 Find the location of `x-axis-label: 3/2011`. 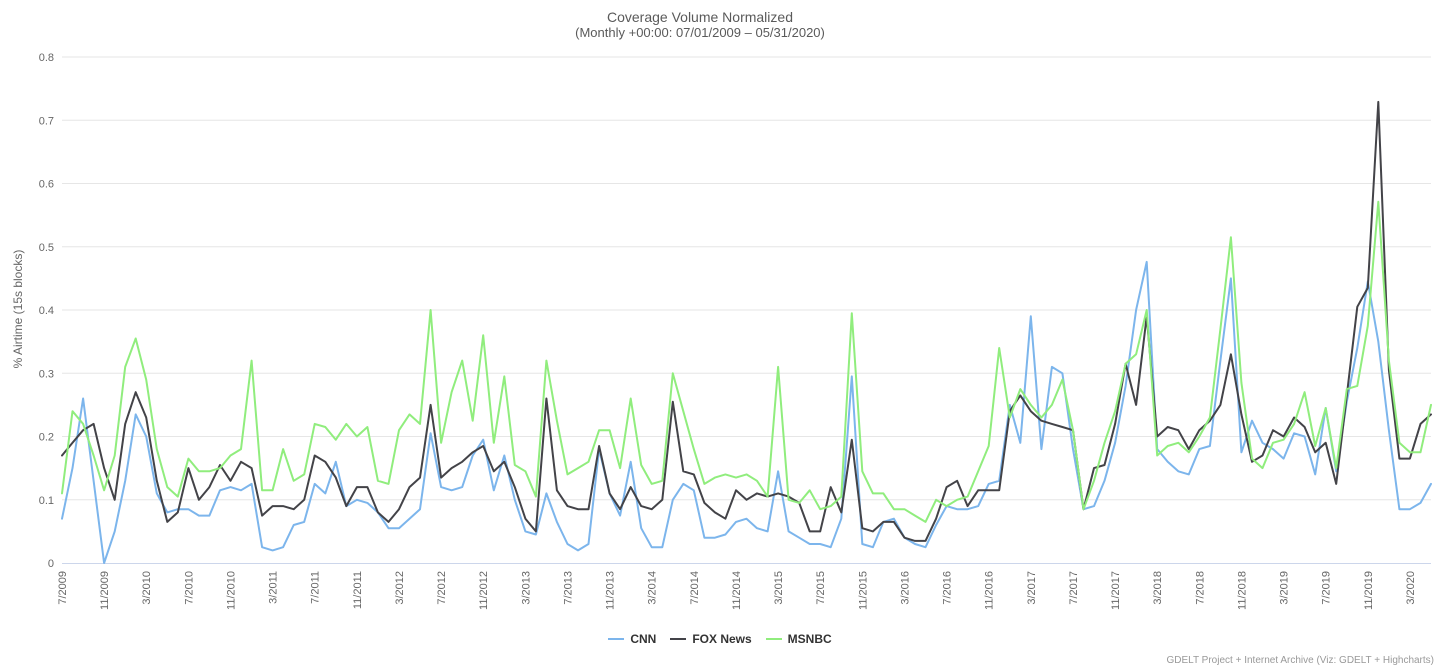

x-axis-label: 3/2011 is located at coordinates (274, 587).